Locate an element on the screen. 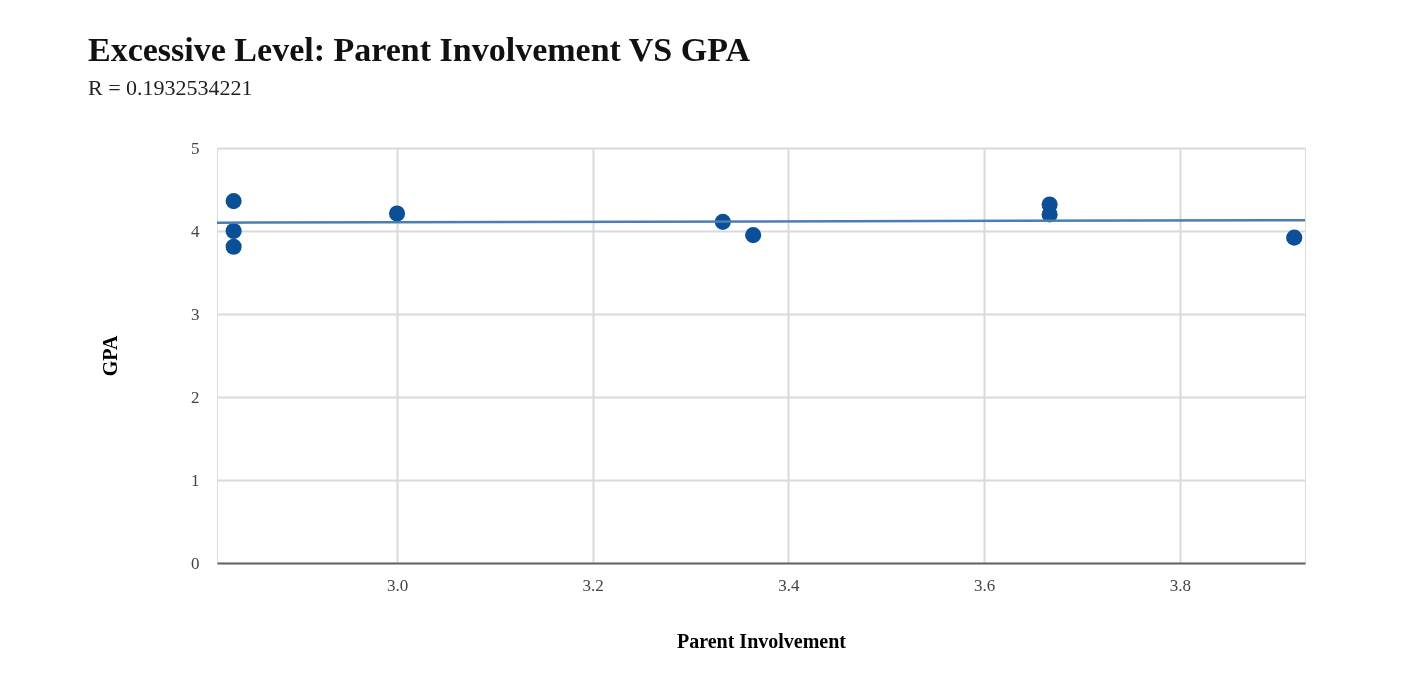 This screenshot has height=677, width=1403. y-tick-label: 1 is located at coordinates (195, 480).